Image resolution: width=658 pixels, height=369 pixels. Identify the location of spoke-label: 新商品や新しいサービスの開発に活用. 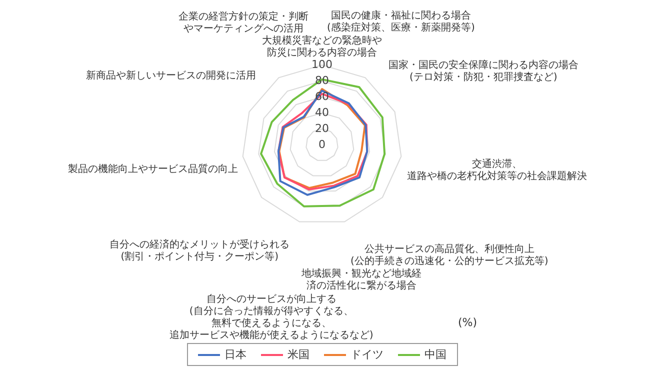
(171, 76).